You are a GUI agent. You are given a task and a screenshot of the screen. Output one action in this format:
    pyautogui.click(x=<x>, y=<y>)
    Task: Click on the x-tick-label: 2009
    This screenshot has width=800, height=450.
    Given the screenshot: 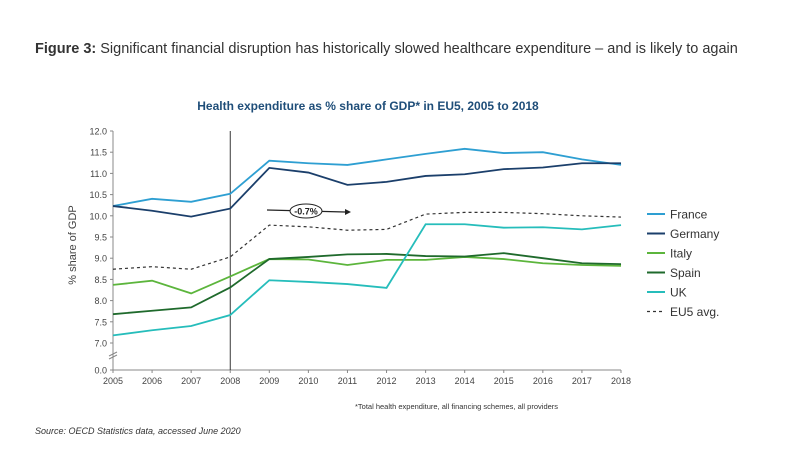 What is the action you would take?
    pyautogui.click(x=269, y=381)
    